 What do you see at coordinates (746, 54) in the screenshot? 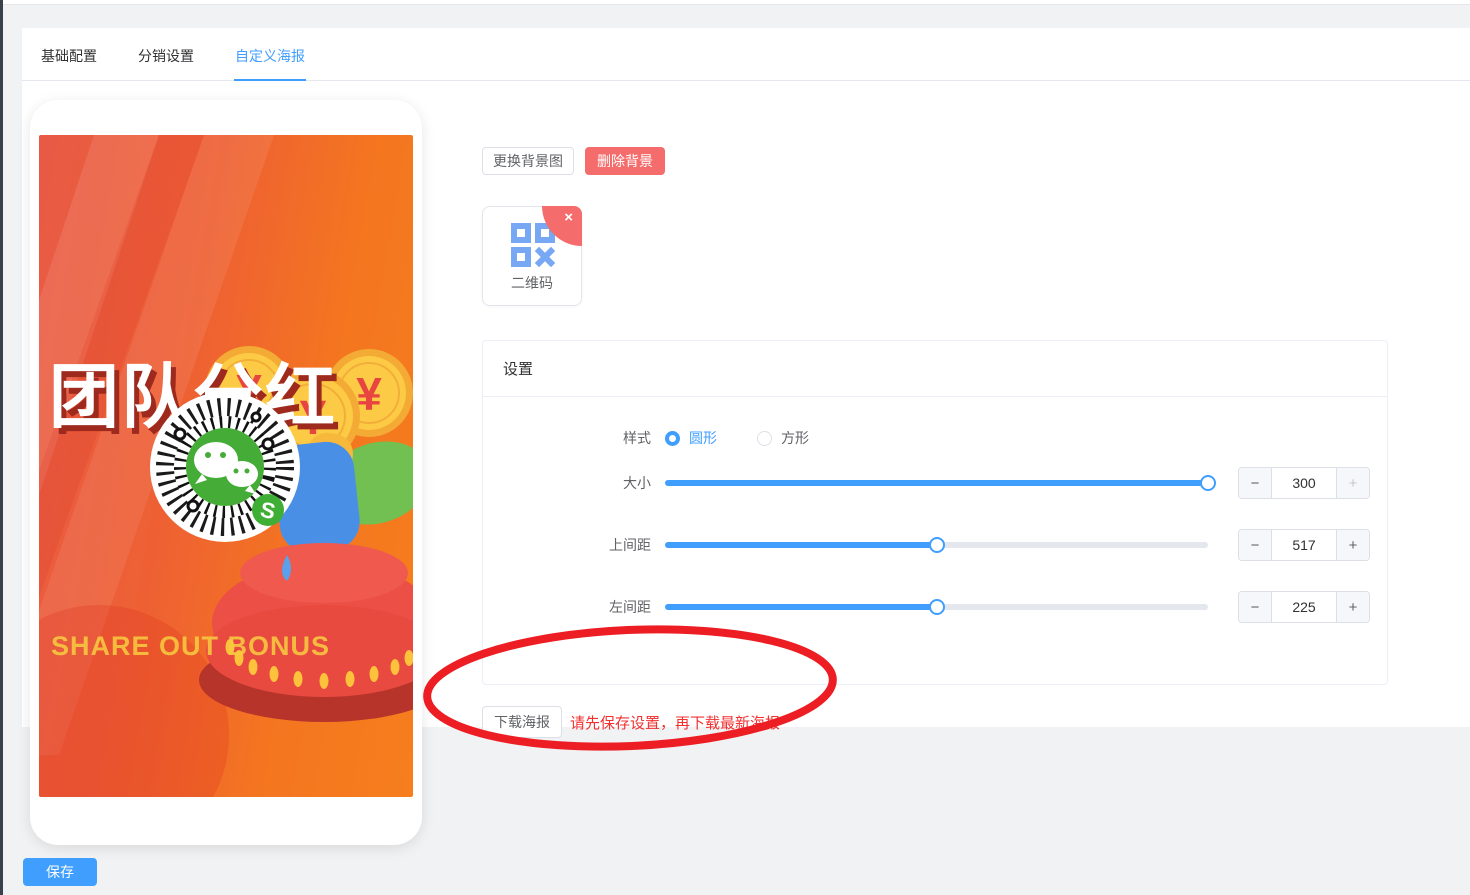
I see `tab-bar: 基础配置 分销设置 自定义海报` at bounding box center [746, 54].